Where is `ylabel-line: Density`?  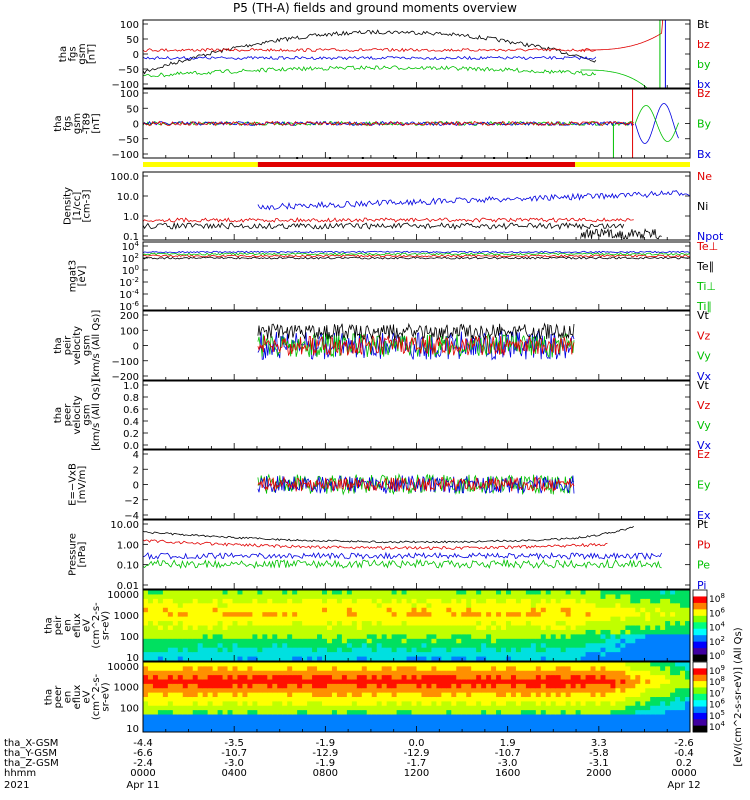 ylabel-line: Density is located at coordinates (68, 206).